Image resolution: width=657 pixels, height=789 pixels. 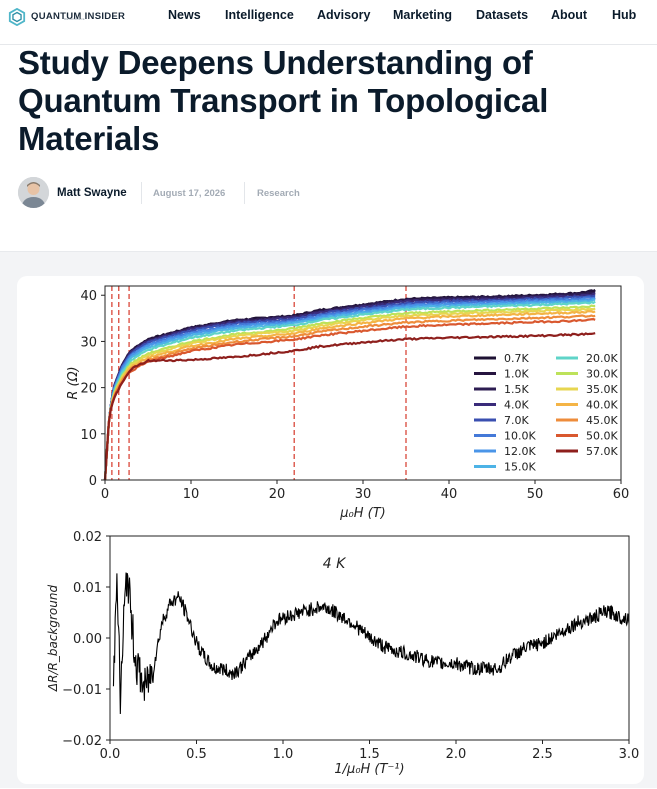 I want to click on publish-date: August 17, 2026, so click(x=189, y=193).